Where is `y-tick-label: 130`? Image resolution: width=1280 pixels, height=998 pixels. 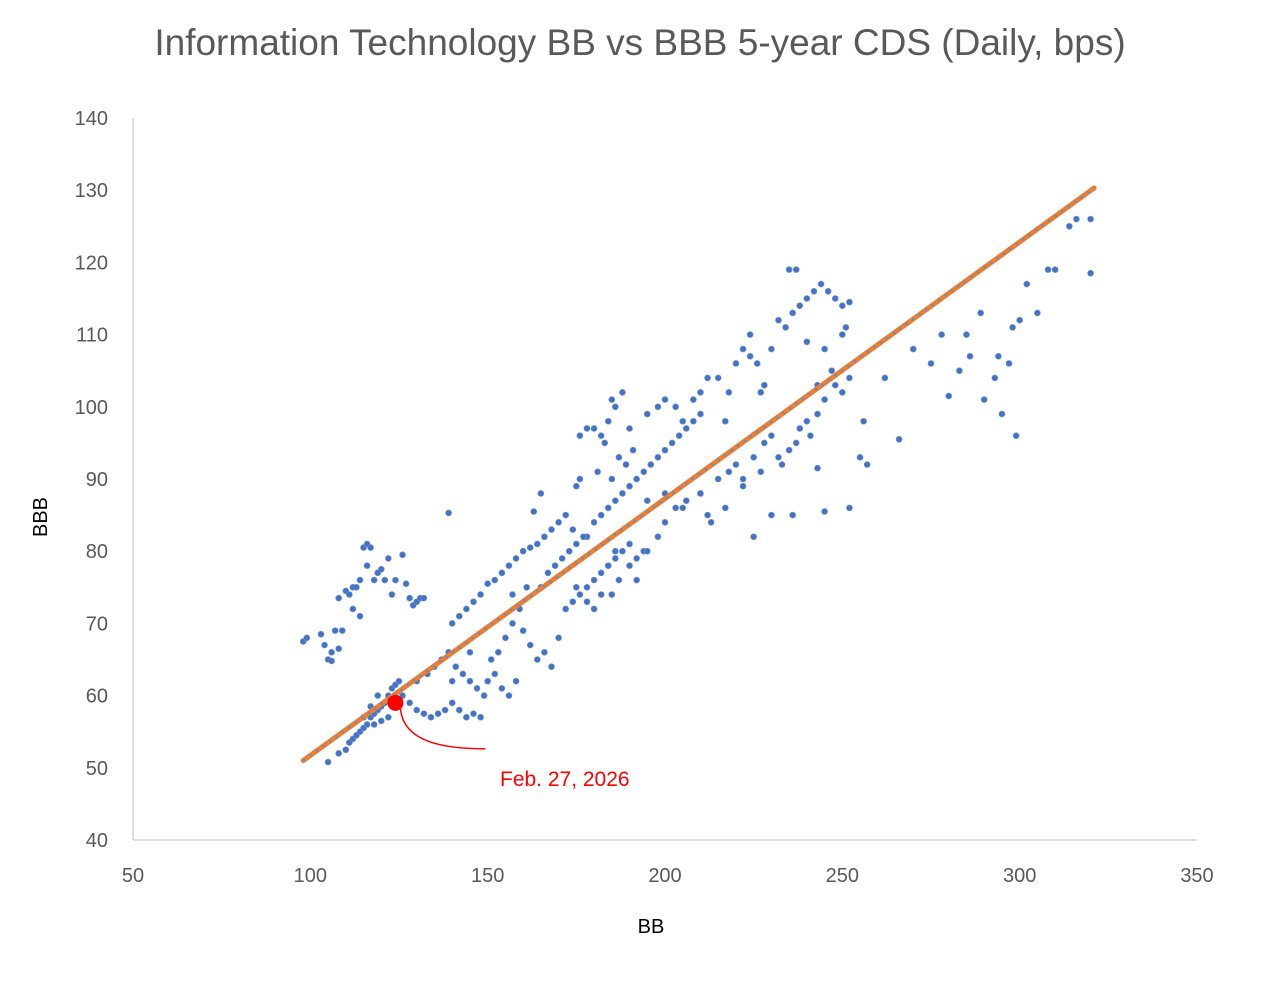
y-tick-label: 130 is located at coordinates (91, 191).